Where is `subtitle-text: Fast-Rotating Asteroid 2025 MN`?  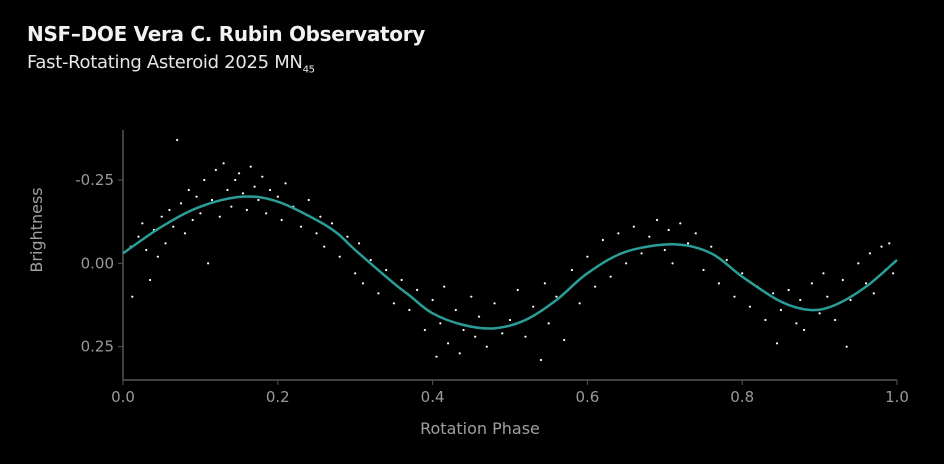 subtitle-text: Fast-Rotating Asteroid 2025 MN is located at coordinates (165, 62).